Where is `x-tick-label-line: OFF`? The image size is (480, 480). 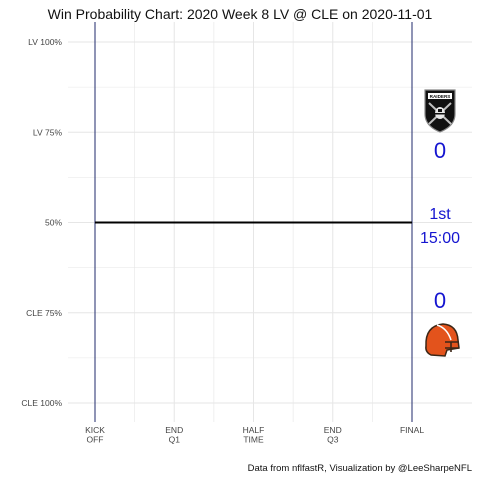 x-tick-label-line: OFF is located at coordinates (95, 440).